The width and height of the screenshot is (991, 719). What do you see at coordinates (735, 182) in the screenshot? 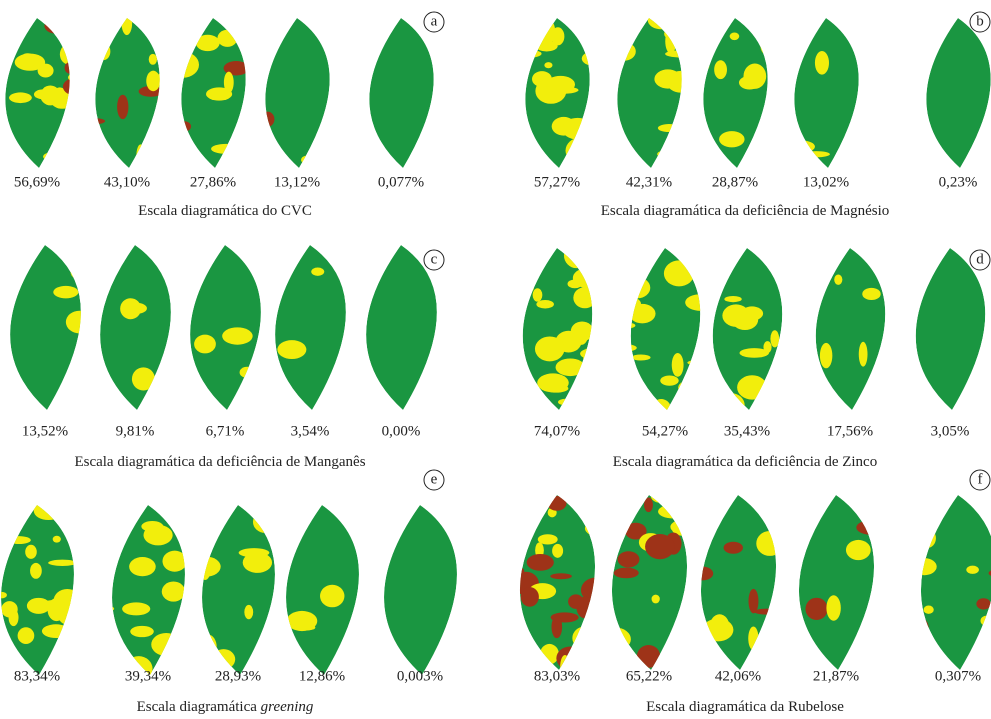
I see `percentage-label: 28,87%` at bounding box center [735, 182].